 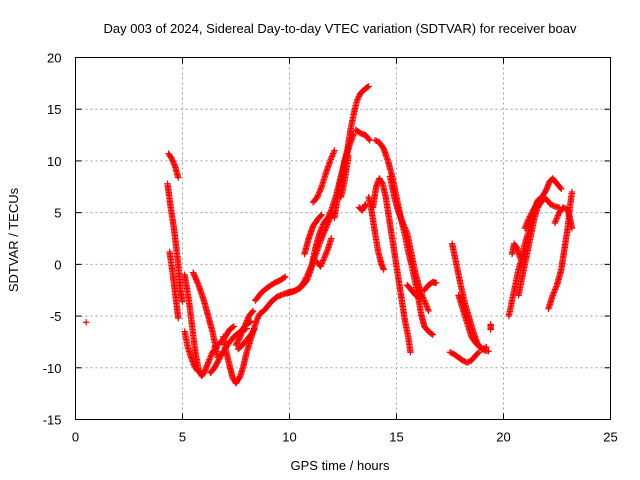 I want to click on x-tick-label: 5, so click(x=182, y=437).